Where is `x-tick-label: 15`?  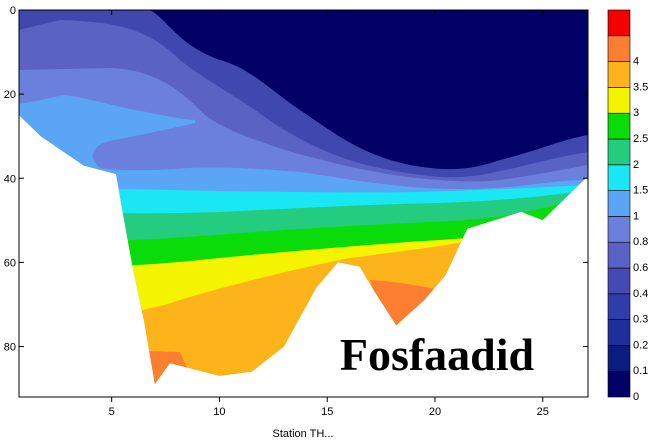 x-tick-label: 15 is located at coordinates (327, 412).